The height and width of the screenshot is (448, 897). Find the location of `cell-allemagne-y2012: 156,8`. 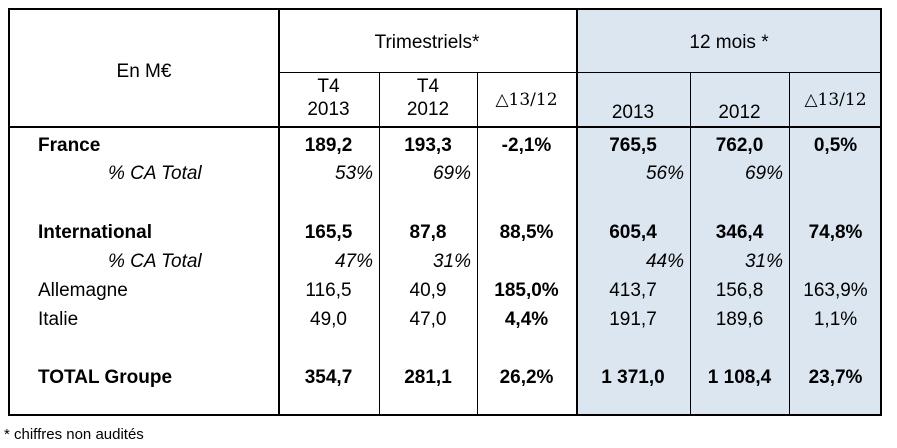

cell-allemagne-y2012: 156,8 is located at coordinates (739, 290).